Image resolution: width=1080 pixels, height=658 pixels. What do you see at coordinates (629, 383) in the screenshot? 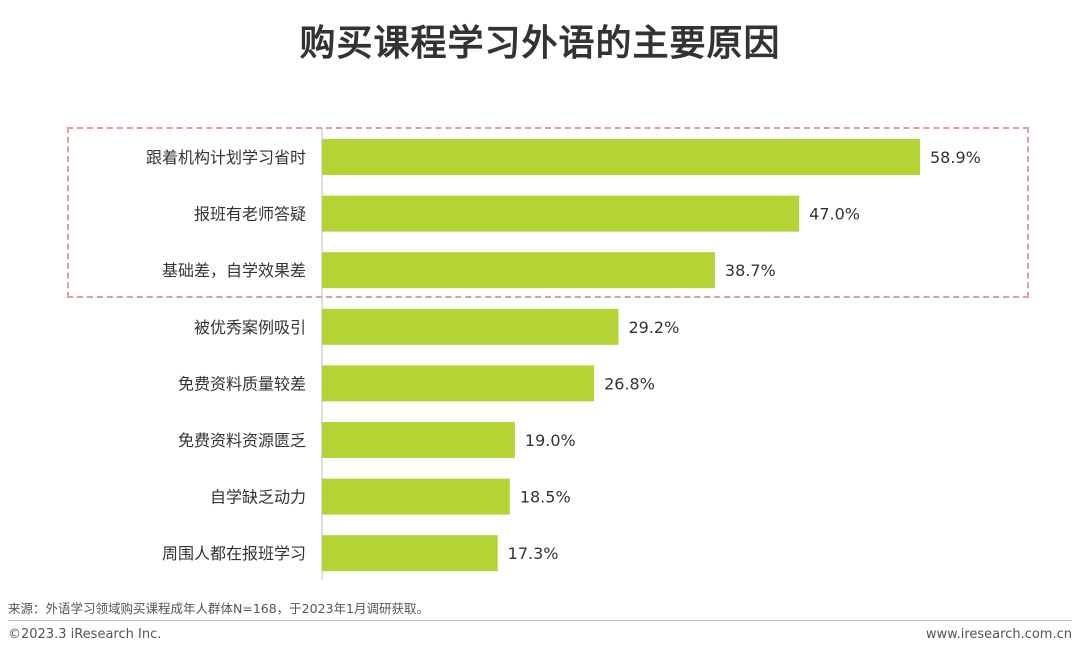
I see `value-label-5: 26.8%` at bounding box center [629, 383].